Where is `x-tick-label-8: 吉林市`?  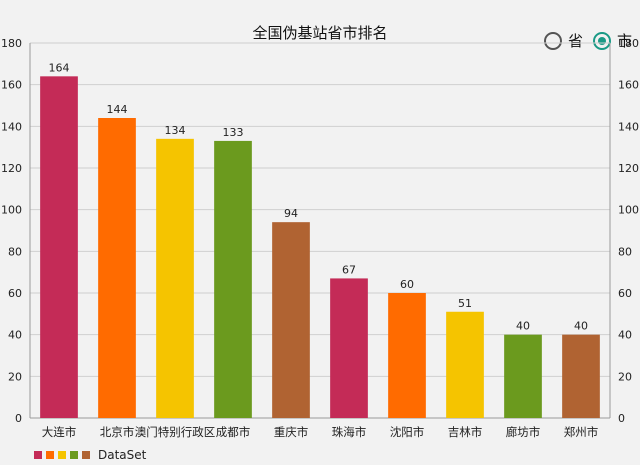
x-tick-label-8: 吉林市 is located at coordinates (465, 432).